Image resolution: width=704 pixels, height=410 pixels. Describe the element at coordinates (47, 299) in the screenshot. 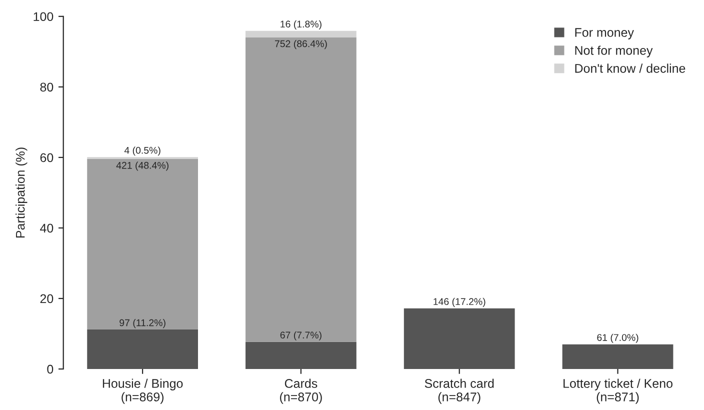

I see `y-tick-label: 20` at that location.